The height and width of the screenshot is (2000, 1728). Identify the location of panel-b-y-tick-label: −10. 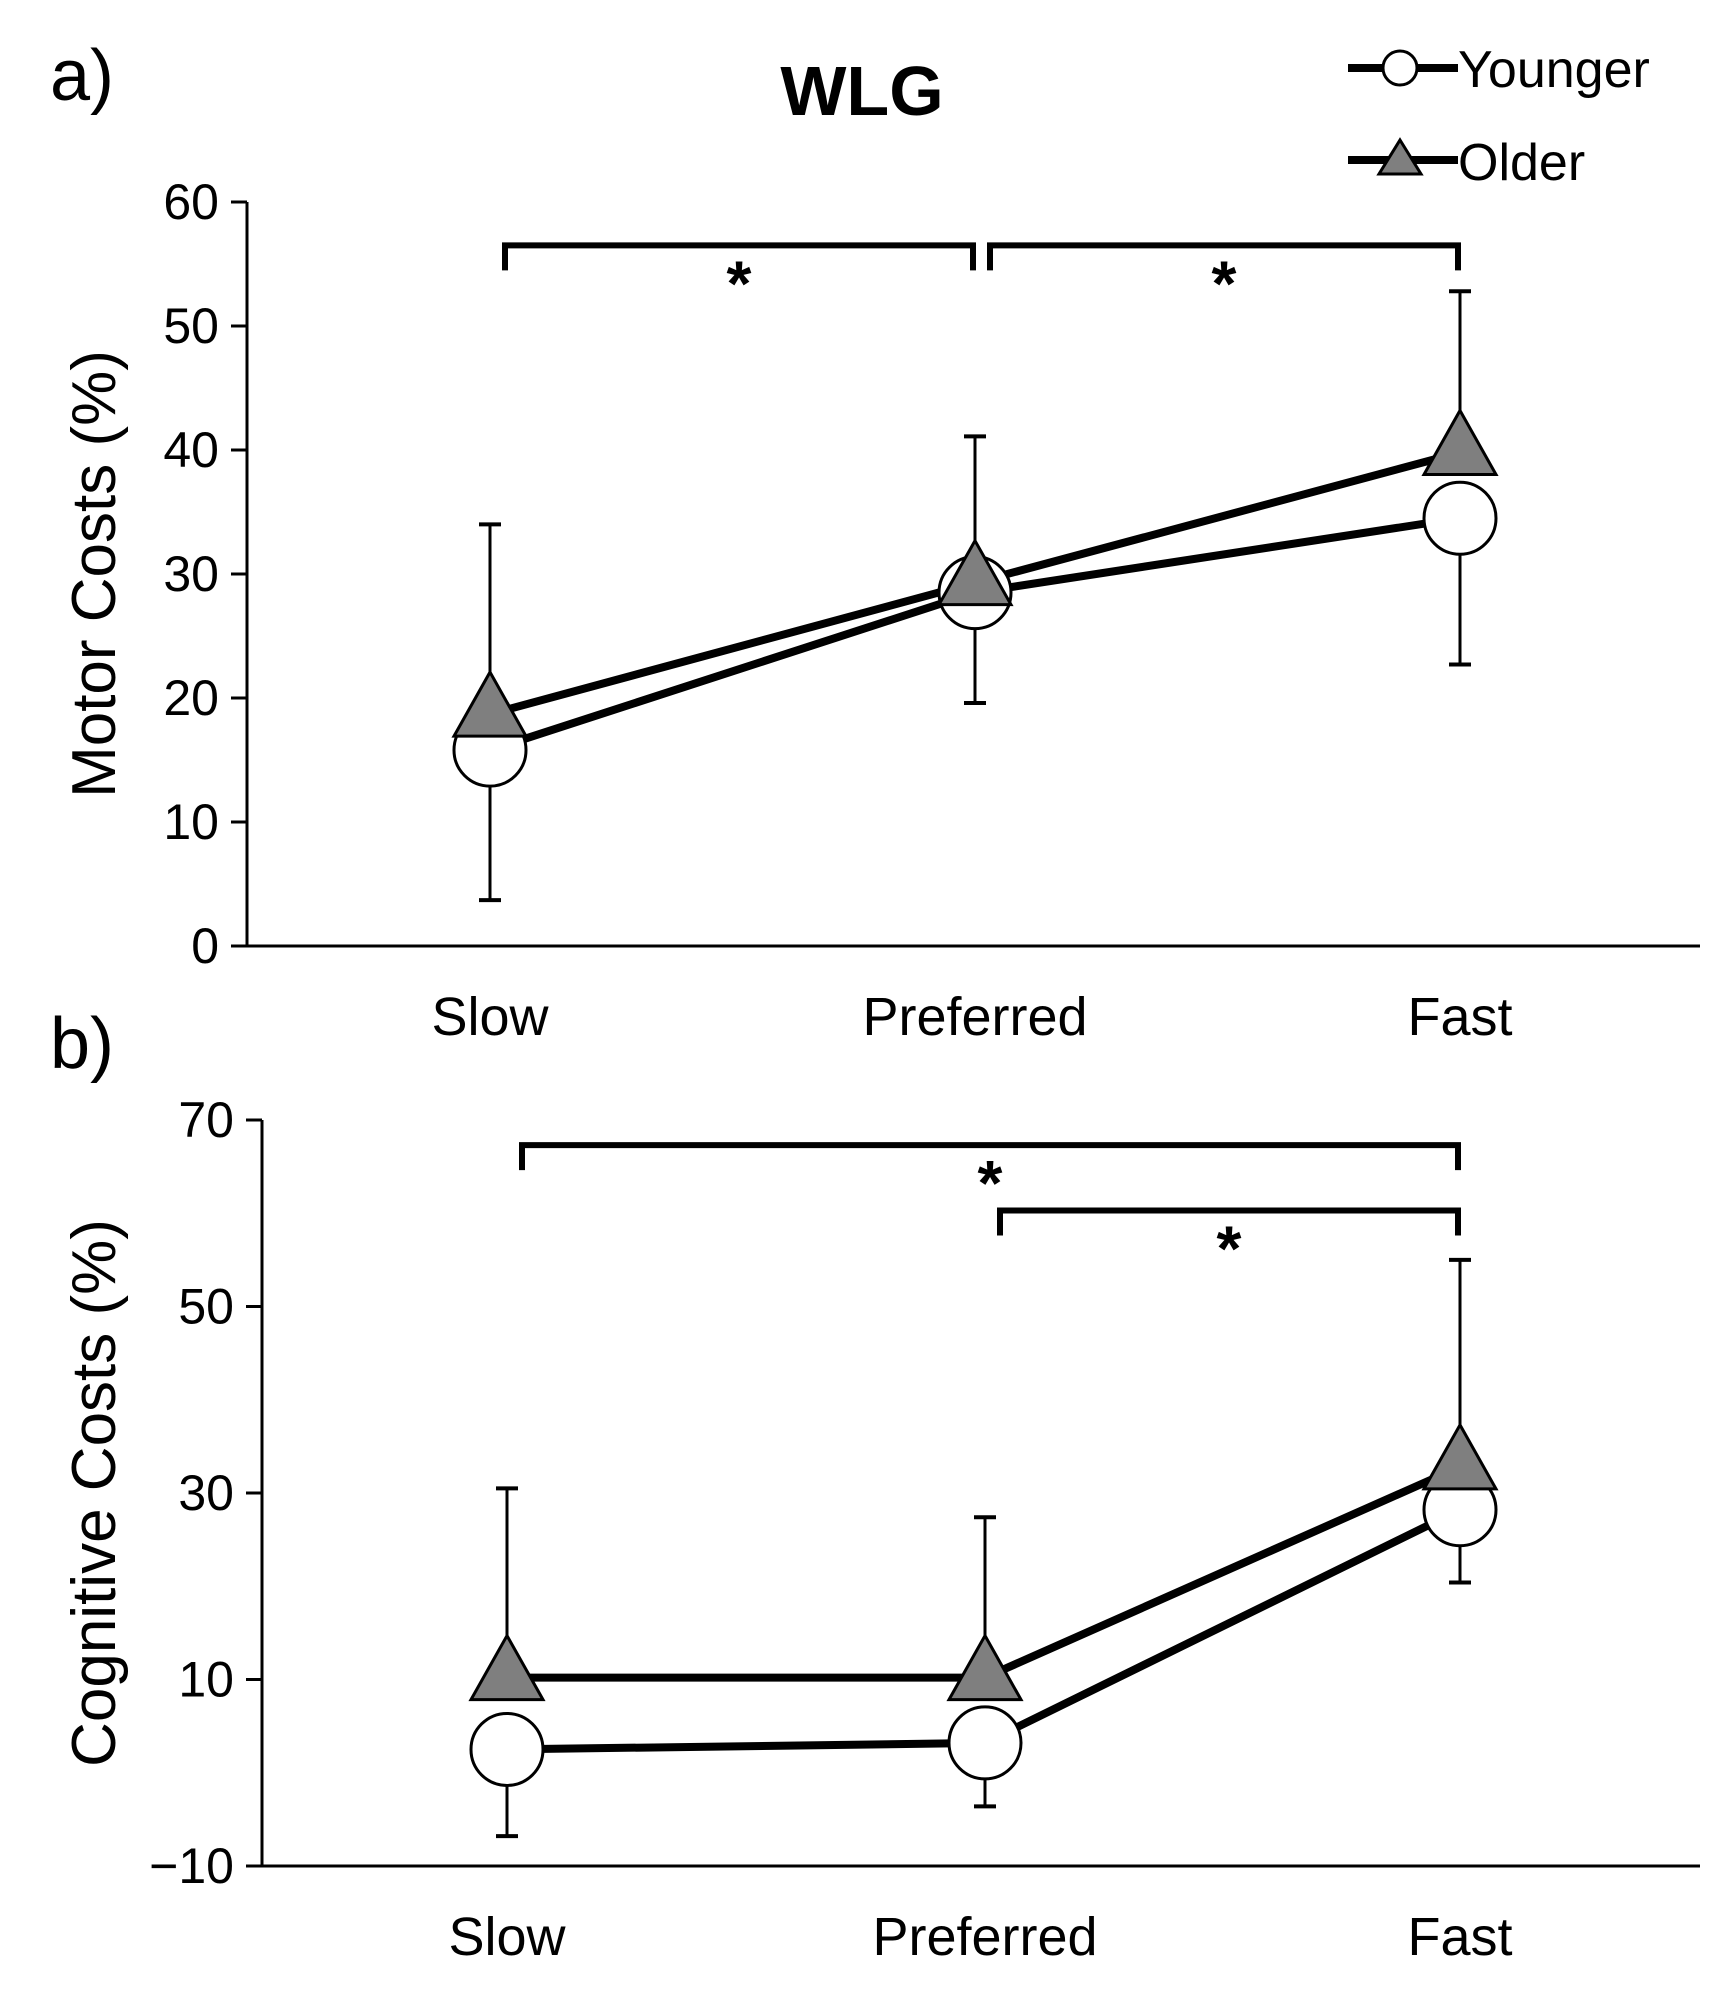
(191, 1866).